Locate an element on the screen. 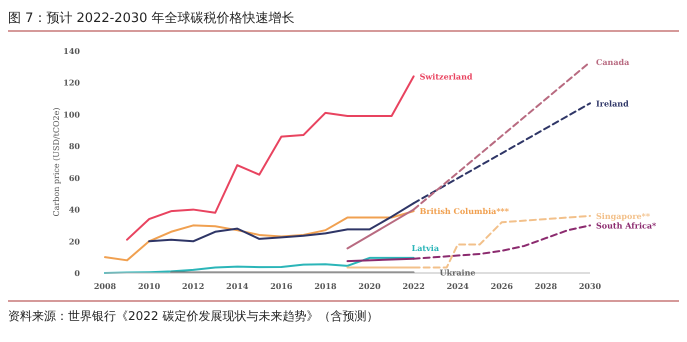  x-tick-label: 2008 is located at coordinates (105, 286).